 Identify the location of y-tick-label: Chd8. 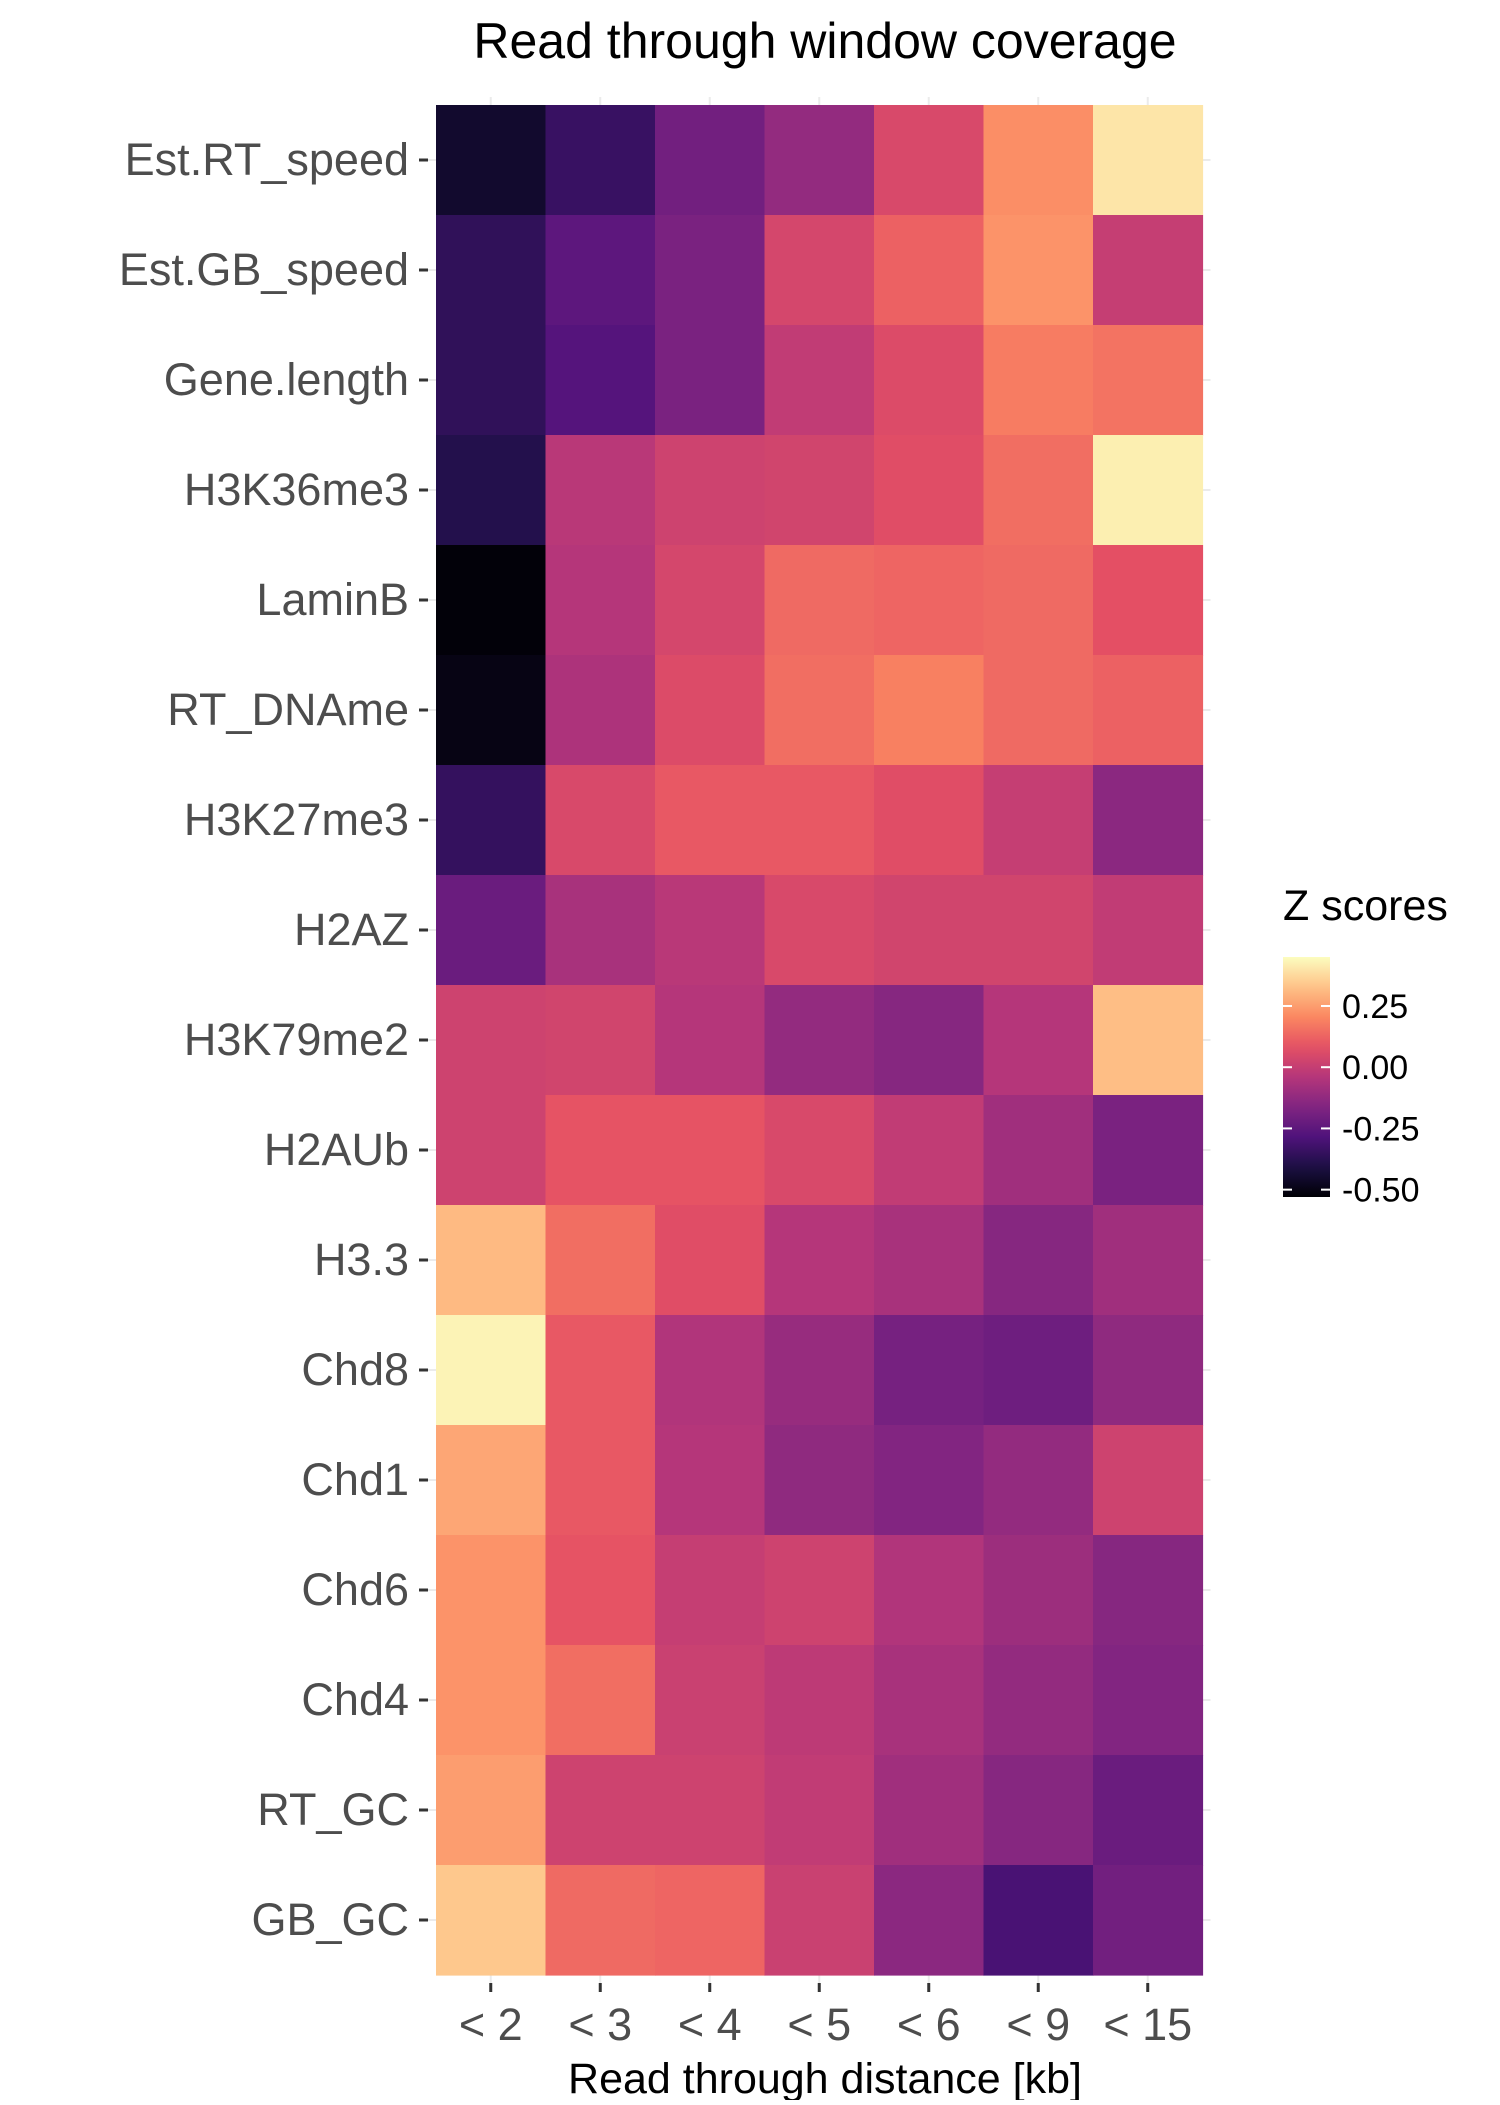
(355, 1369).